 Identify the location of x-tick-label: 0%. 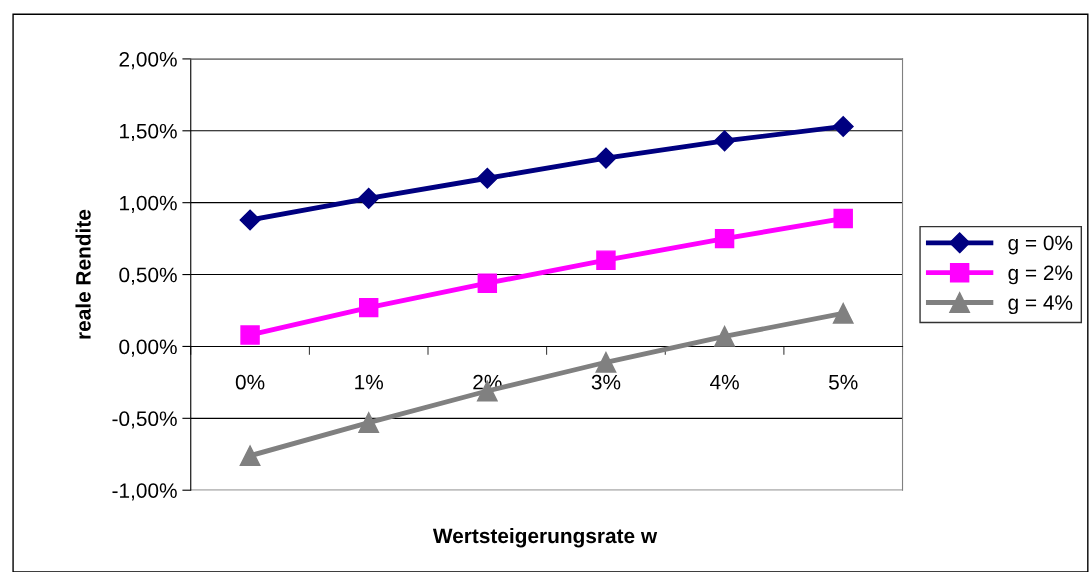
(250, 382).